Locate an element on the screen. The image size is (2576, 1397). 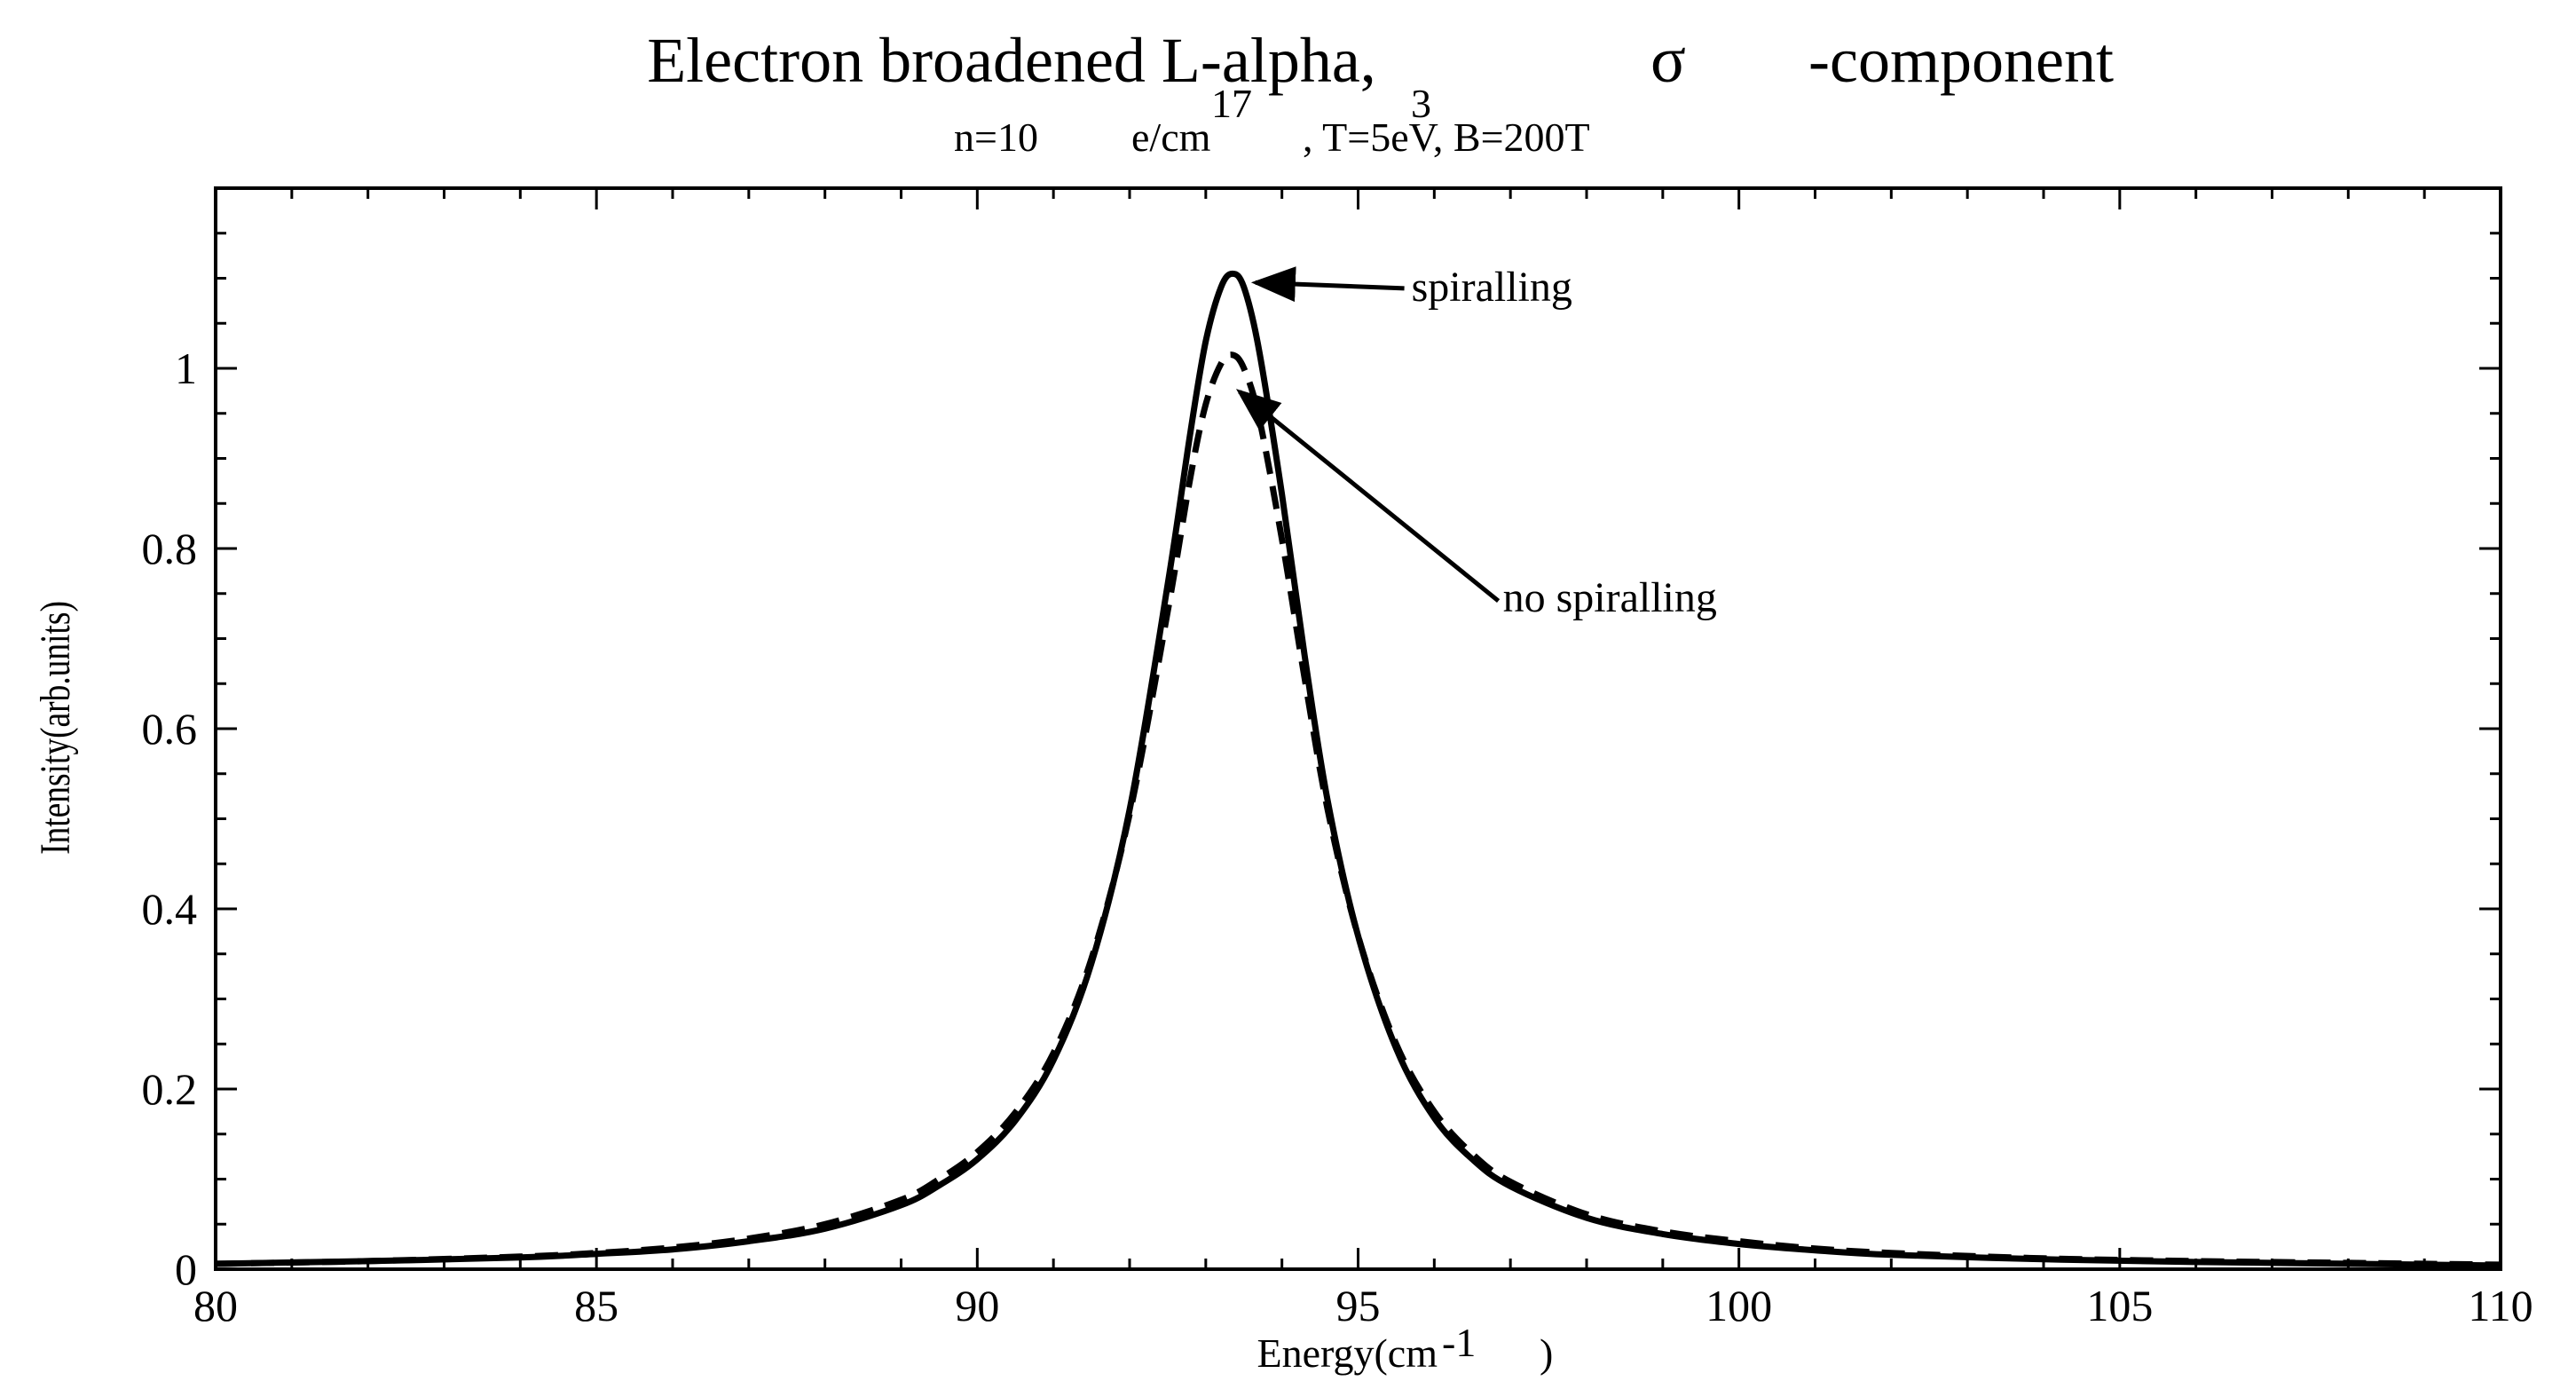
title-sigma-symbol: σ is located at coordinates (1668, 60).